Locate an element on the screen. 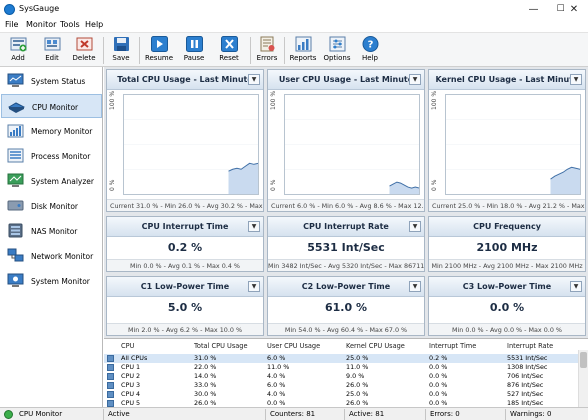 This screenshot has height=420, width=588. maximize-button: ☐ is located at coordinates (560, 9).